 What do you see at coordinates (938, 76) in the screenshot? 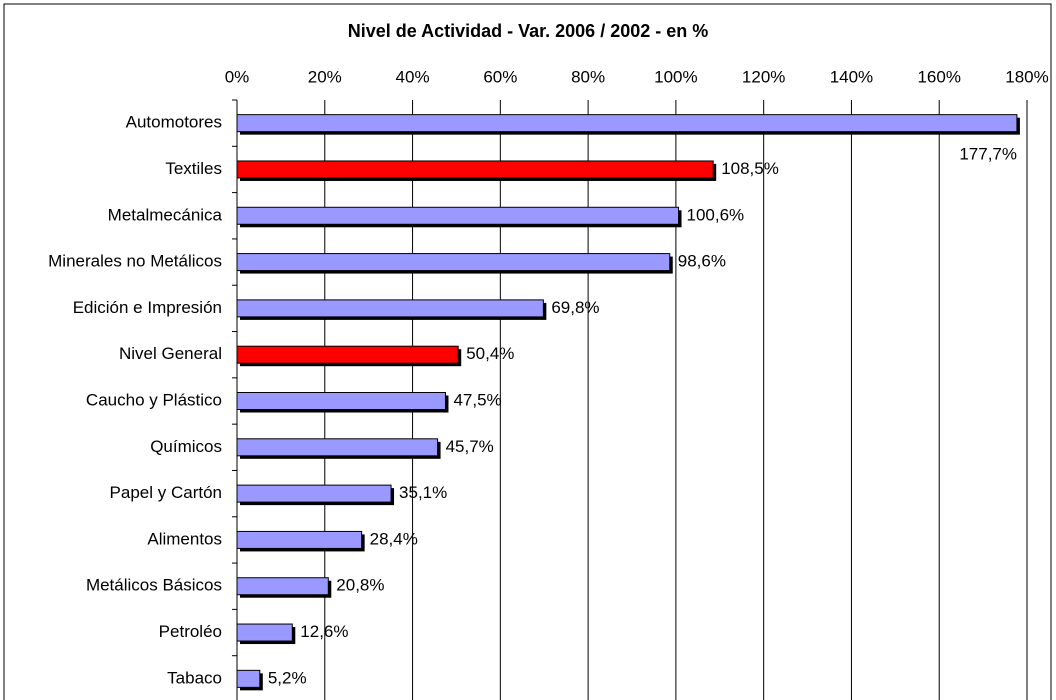
I see `x-tick-label: 160%` at bounding box center [938, 76].